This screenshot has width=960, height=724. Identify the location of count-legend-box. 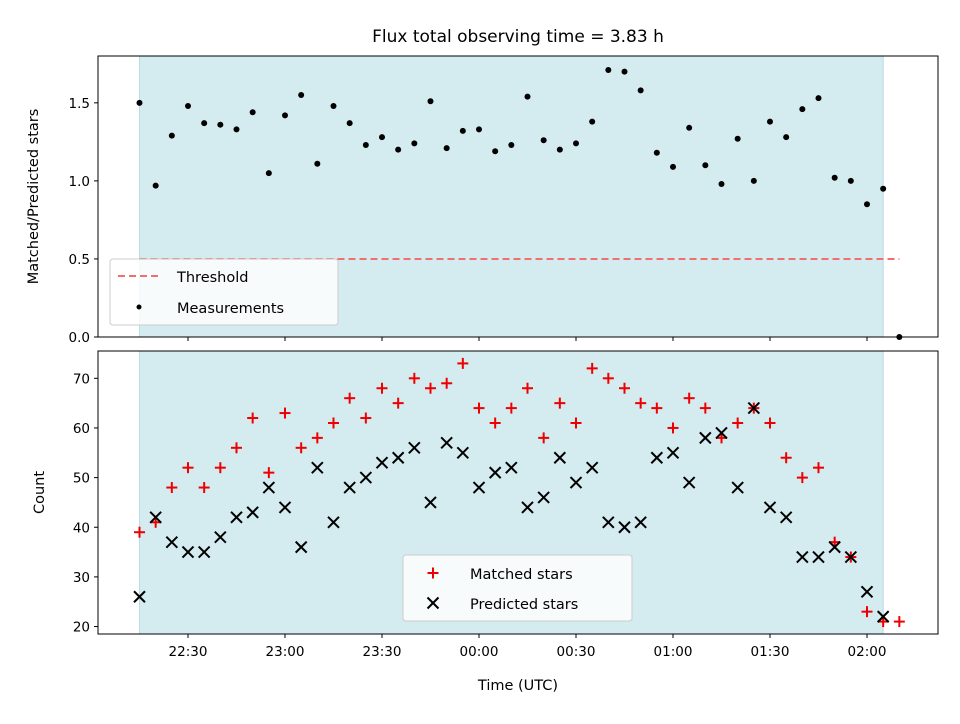
(517, 588).